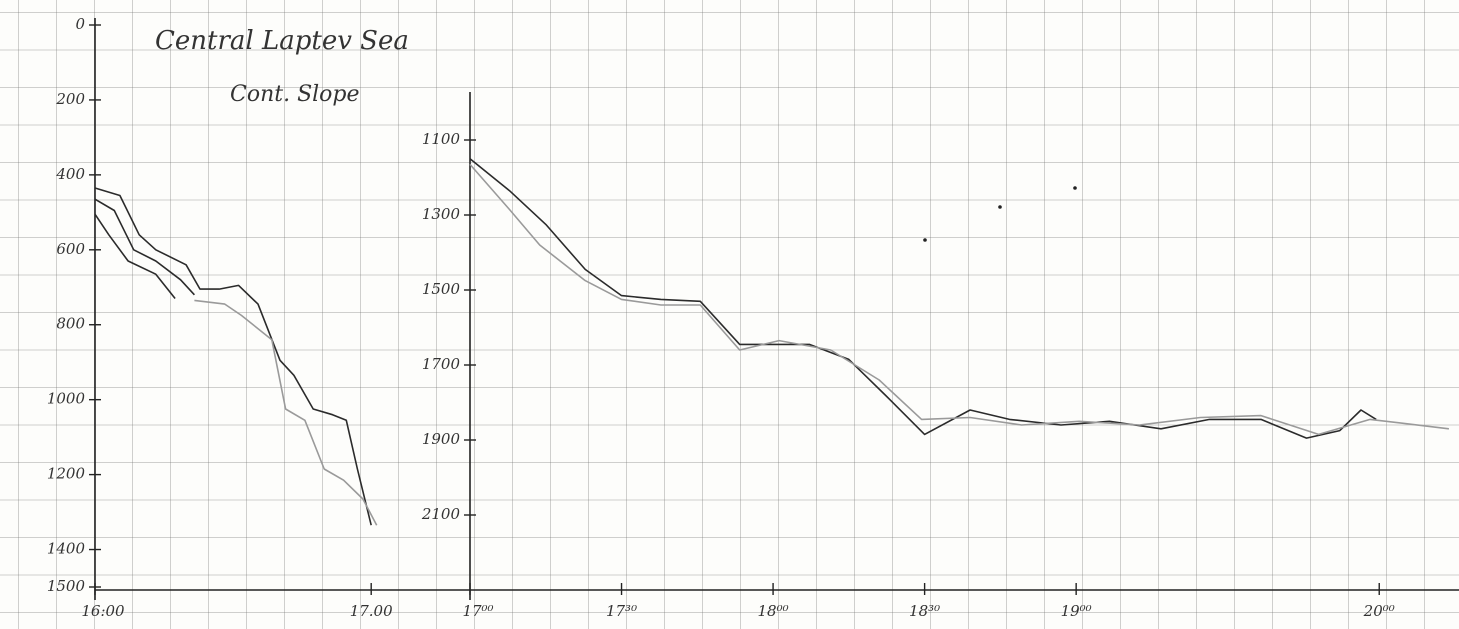 The image size is (1459, 629). I want to click on y-tick-label: 600, so click(70, 249).